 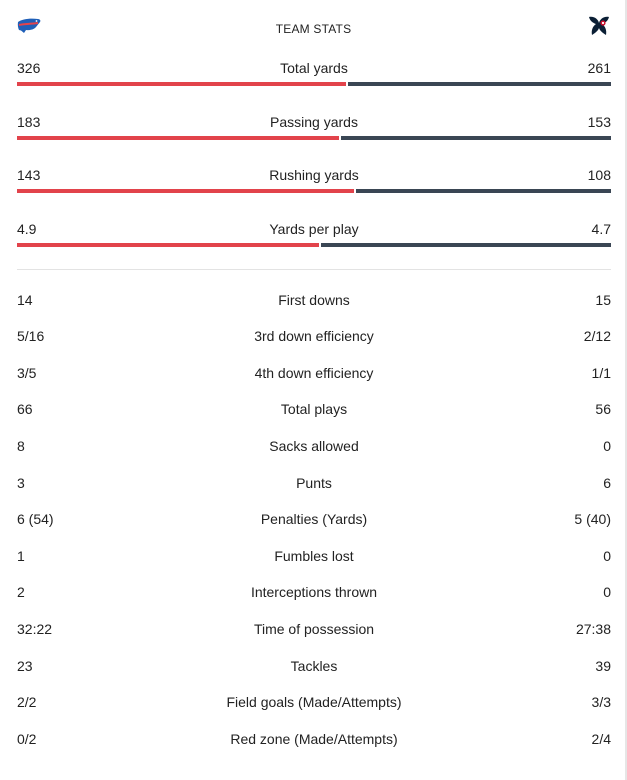 I want to click on left-team-value: 66, so click(x=25, y=409).